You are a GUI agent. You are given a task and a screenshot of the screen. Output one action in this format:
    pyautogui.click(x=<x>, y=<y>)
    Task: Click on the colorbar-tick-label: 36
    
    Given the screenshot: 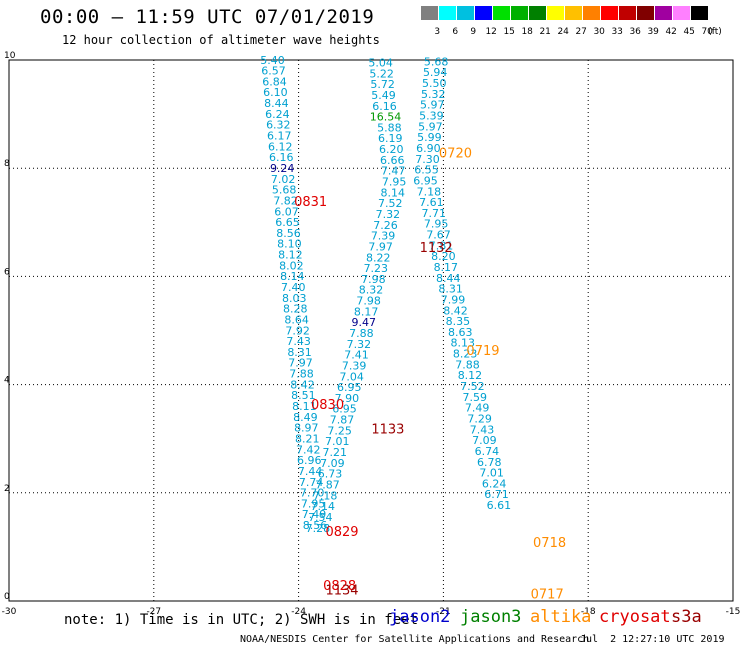 What is the action you would take?
    pyautogui.click(x=635, y=32)
    